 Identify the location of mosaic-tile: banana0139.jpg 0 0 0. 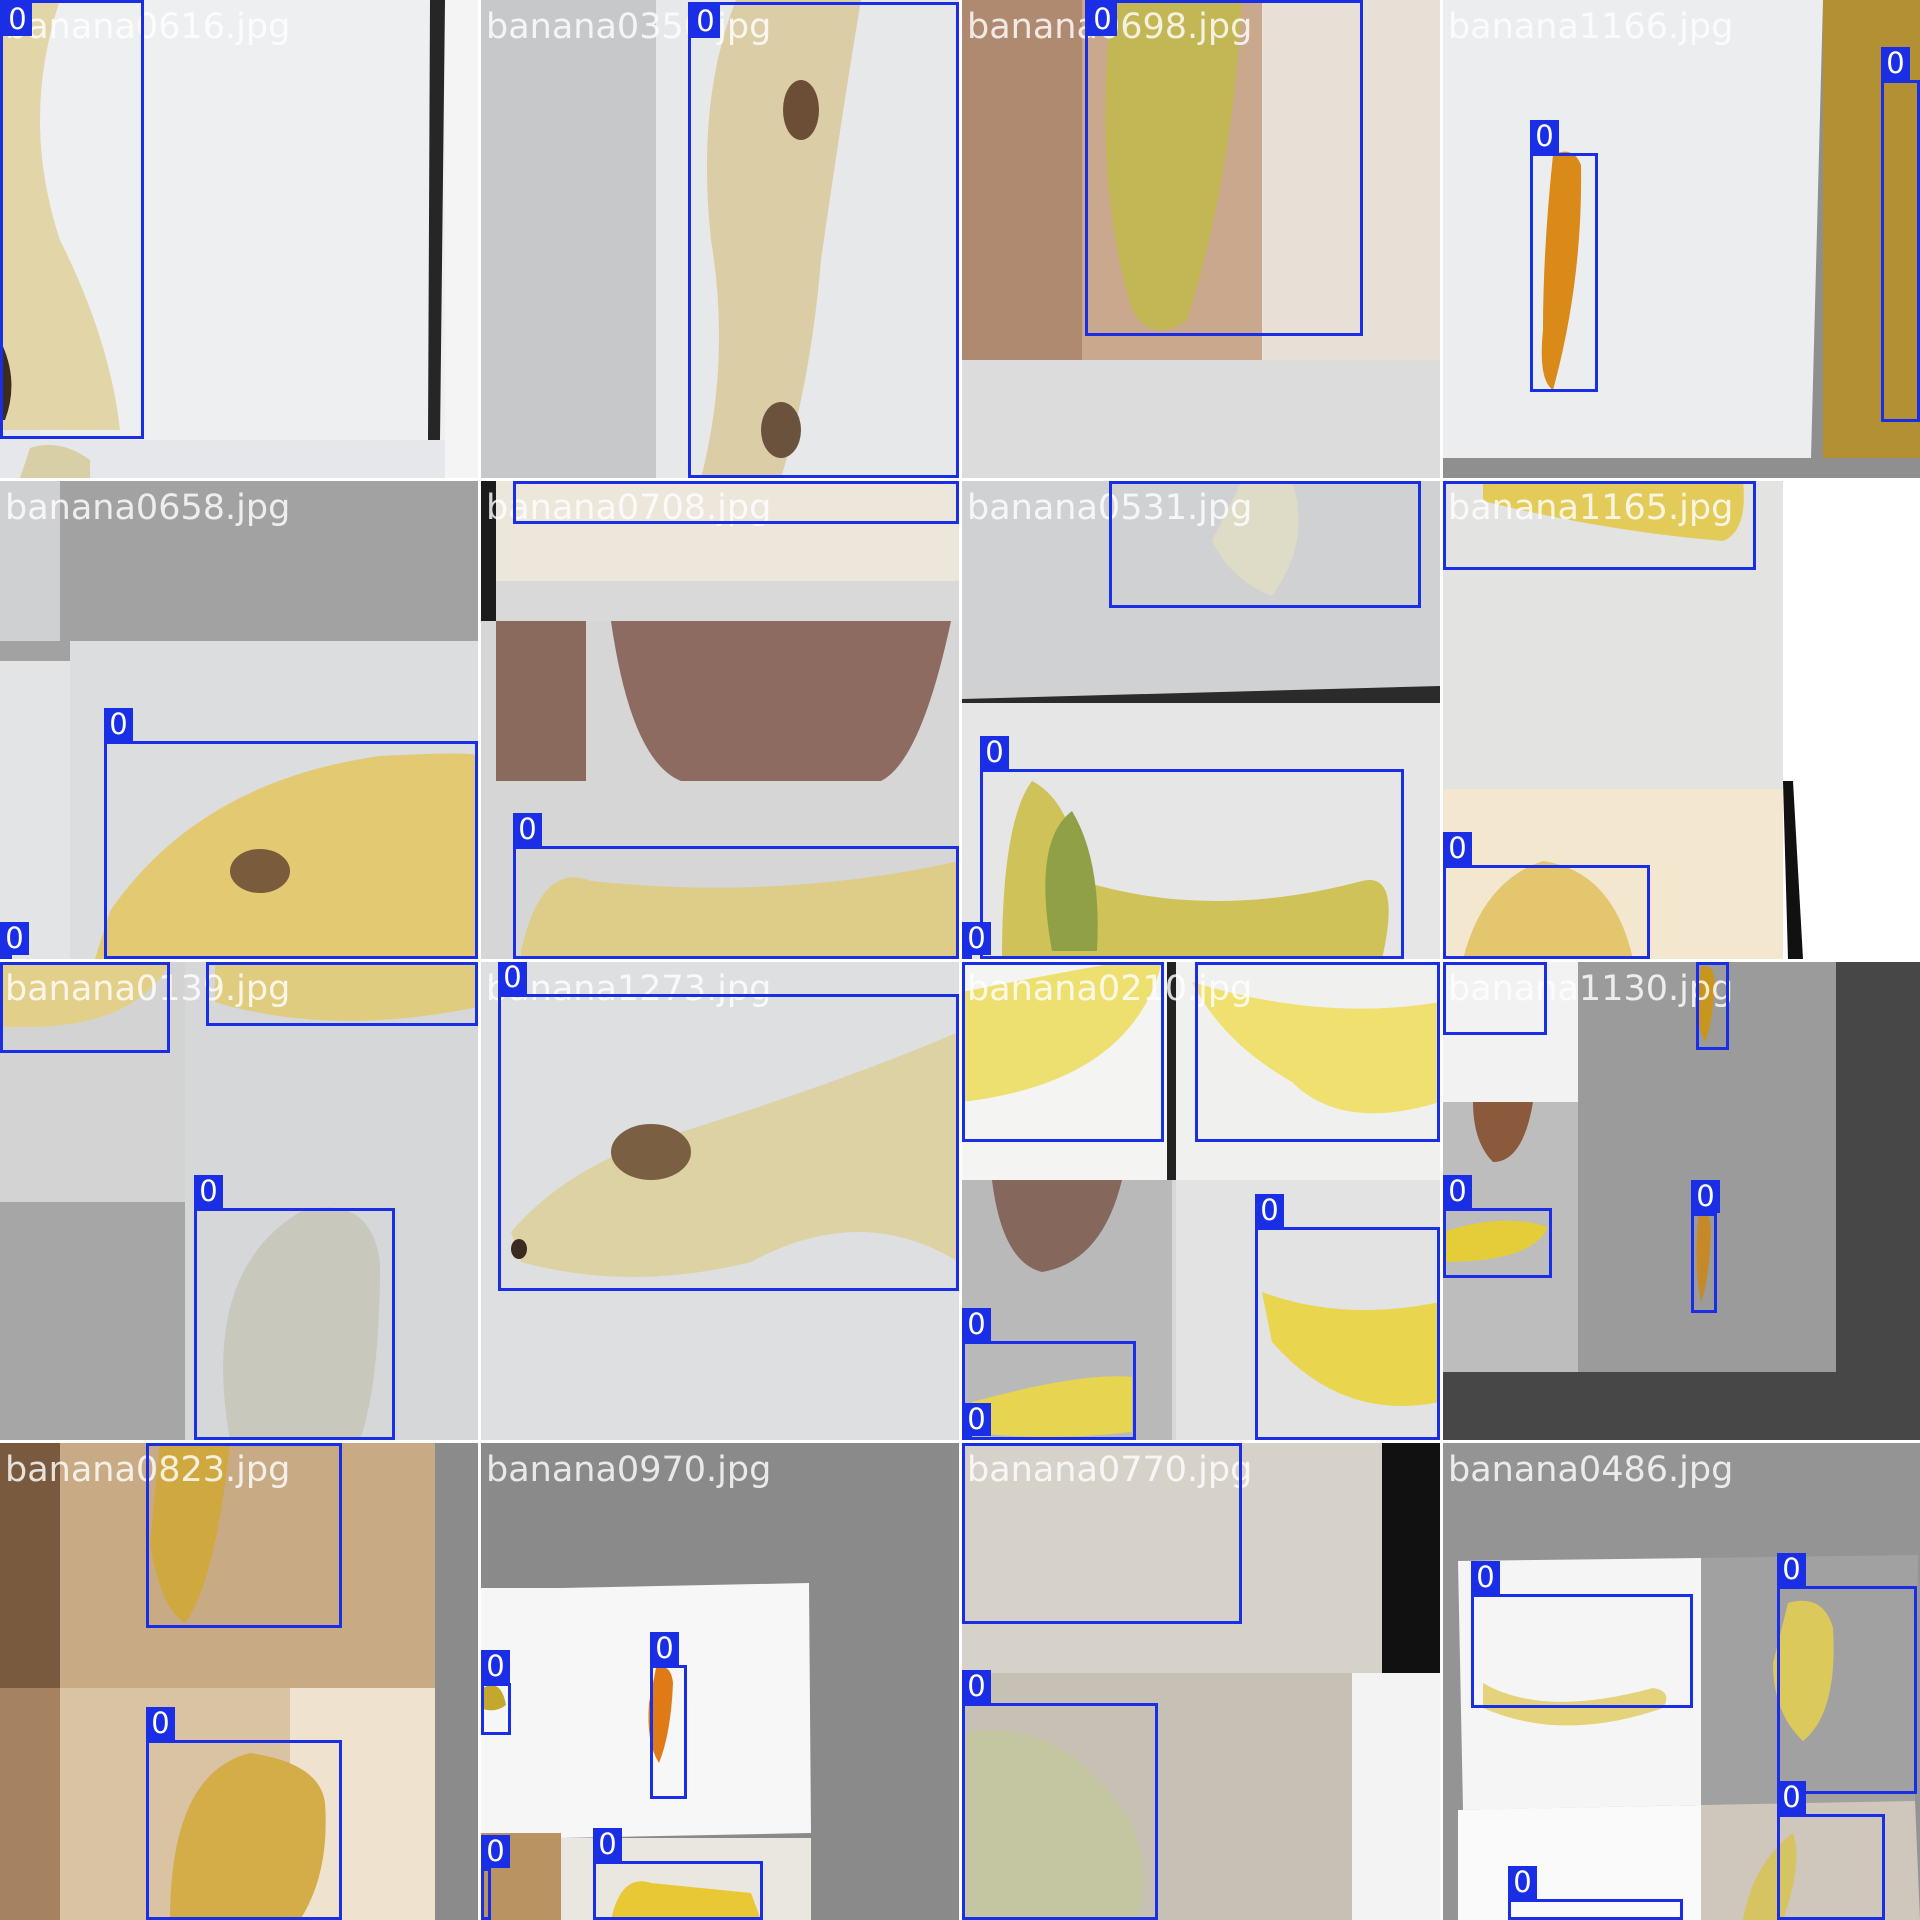
(239, 1201).